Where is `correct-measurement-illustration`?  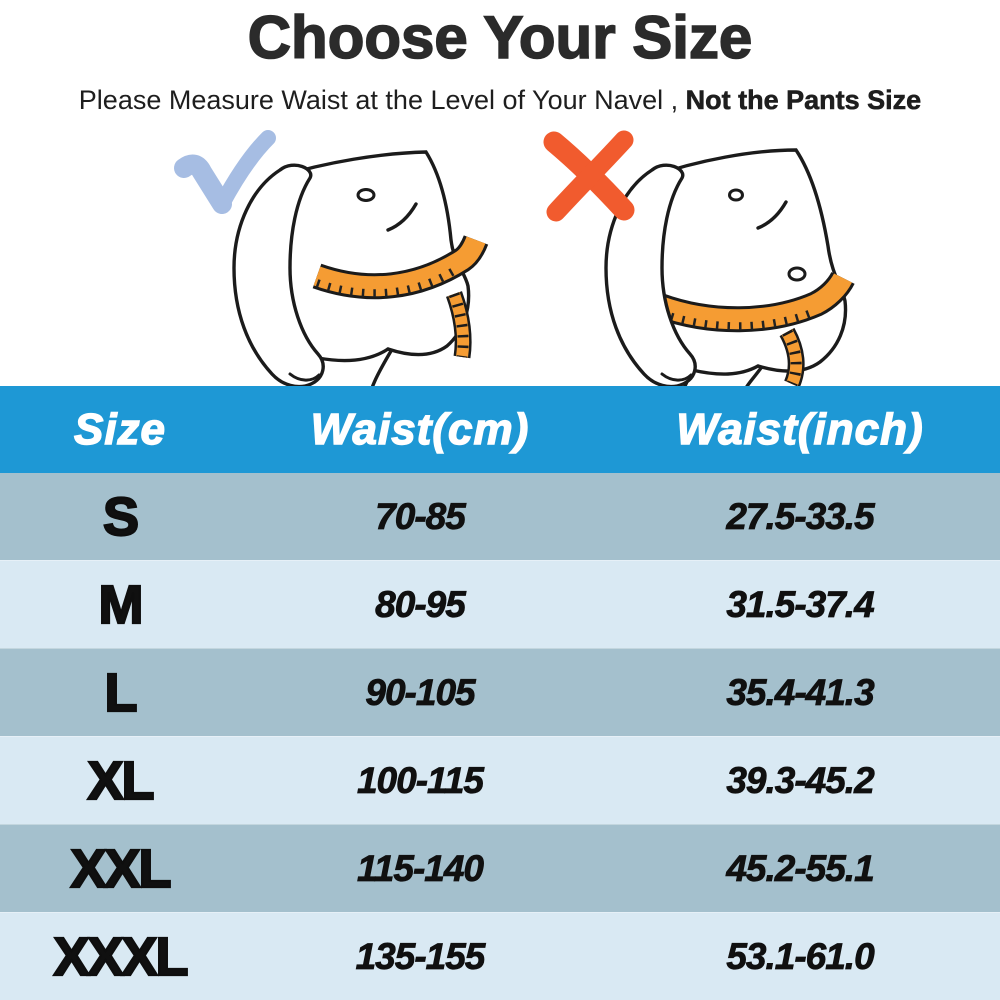 correct-measurement-illustration is located at coordinates (331, 260).